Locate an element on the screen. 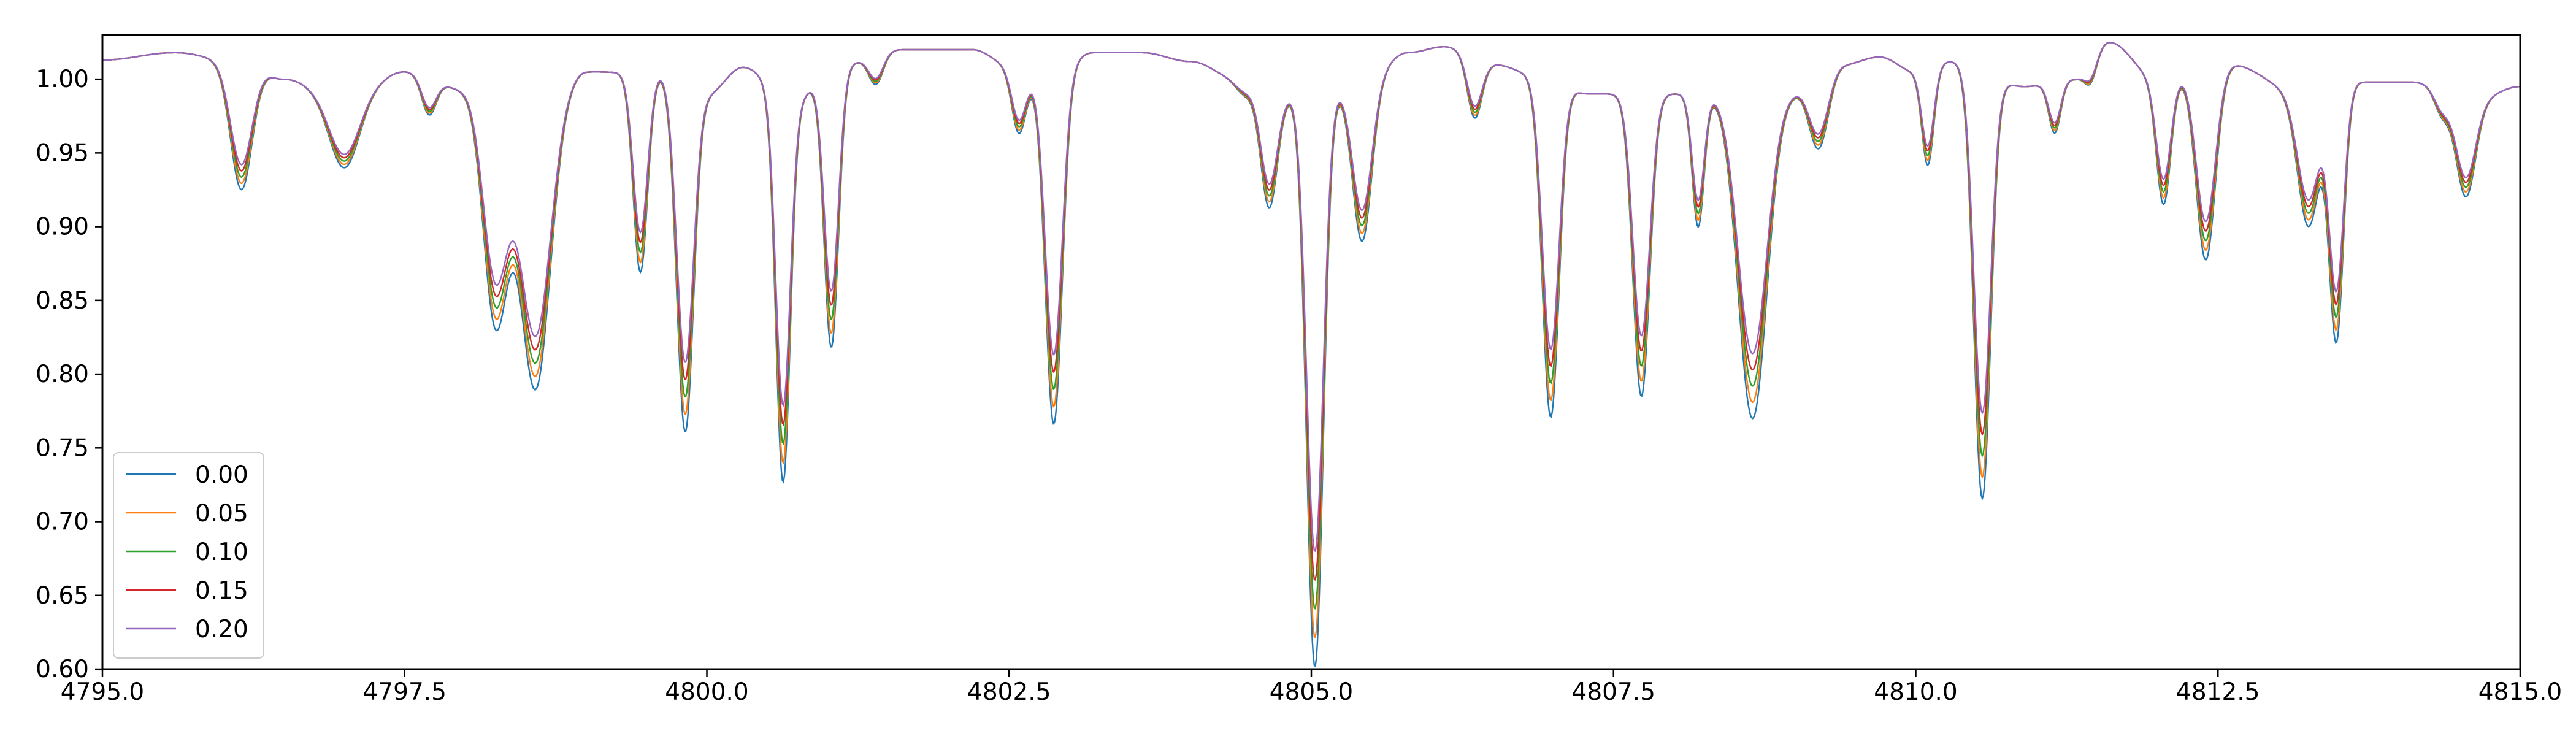  y-tick-label: 0.75 is located at coordinates (62, 448).